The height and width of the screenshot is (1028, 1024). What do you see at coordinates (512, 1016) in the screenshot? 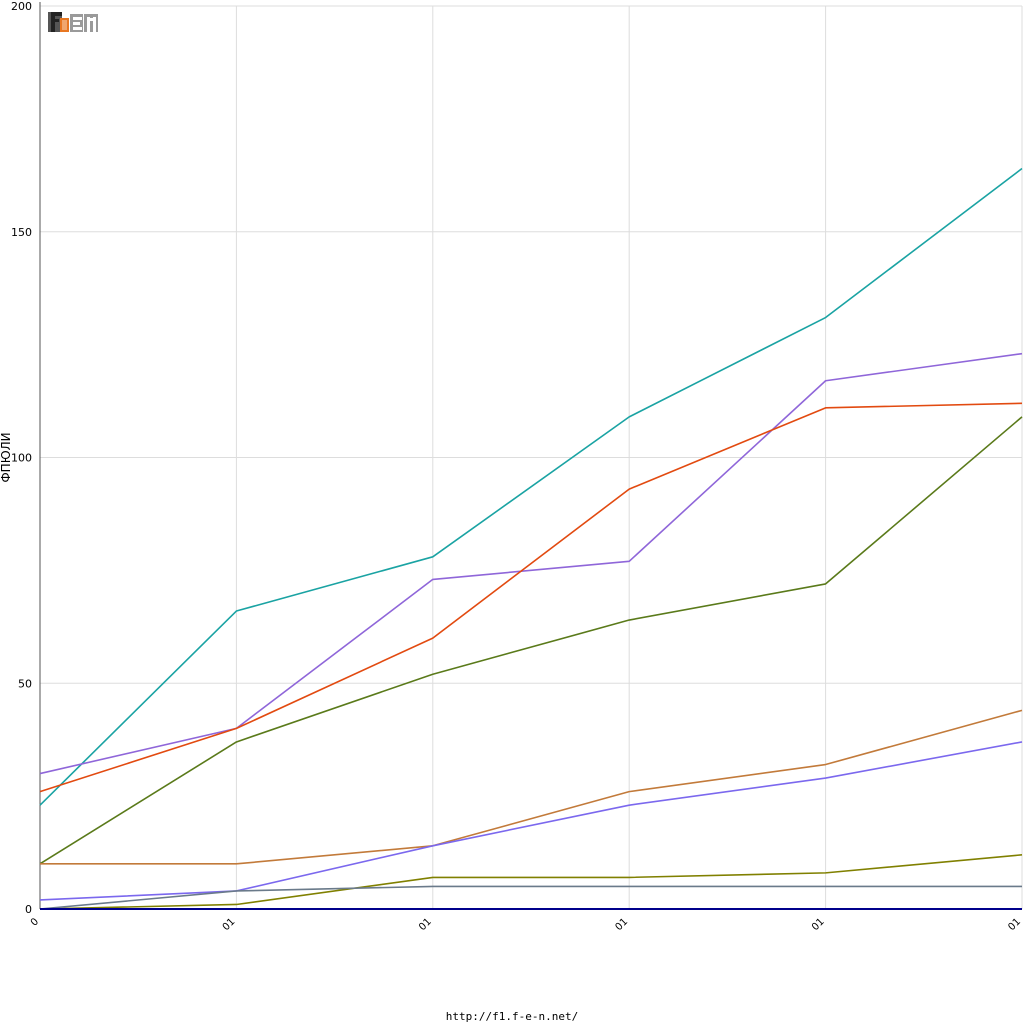
I see `footer-url: http://f1.f-e-n.net/` at bounding box center [512, 1016].